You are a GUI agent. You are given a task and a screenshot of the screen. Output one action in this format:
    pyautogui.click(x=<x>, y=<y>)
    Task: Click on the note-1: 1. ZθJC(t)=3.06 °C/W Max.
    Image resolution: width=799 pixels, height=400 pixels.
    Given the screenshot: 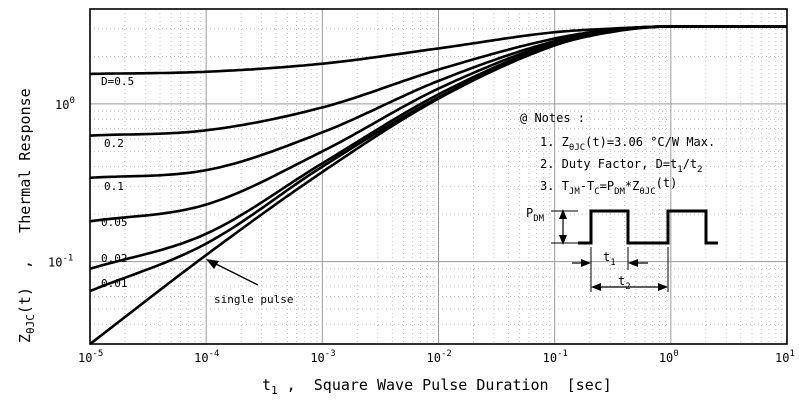 What is the action you would take?
    pyautogui.click(x=627, y=144)
    